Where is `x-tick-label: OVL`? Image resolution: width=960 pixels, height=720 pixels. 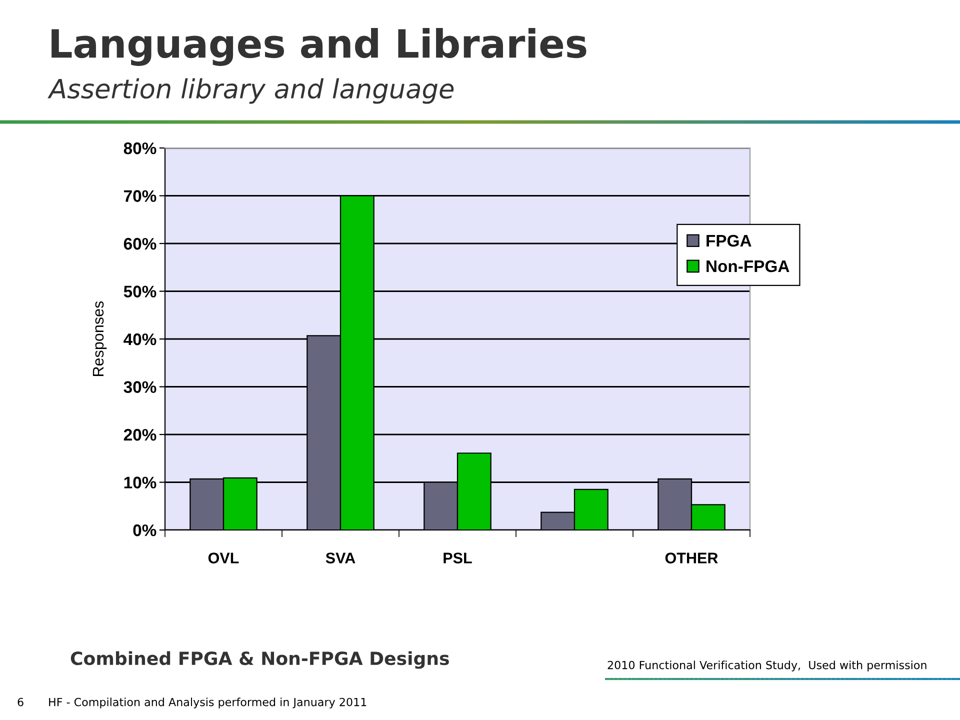
x-tick-label: OVL is located at coordinates (223, 558).